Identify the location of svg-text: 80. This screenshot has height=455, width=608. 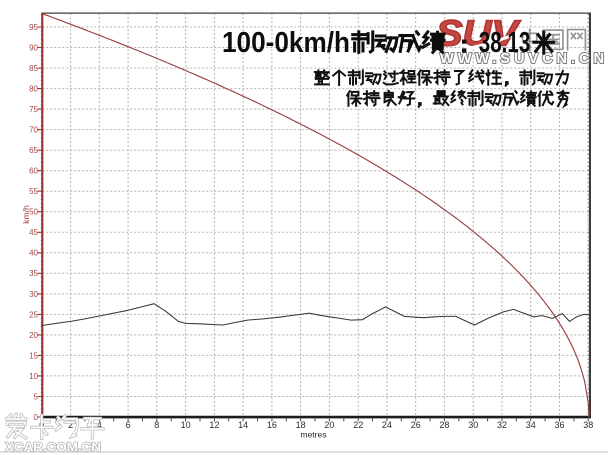
(33, 89).